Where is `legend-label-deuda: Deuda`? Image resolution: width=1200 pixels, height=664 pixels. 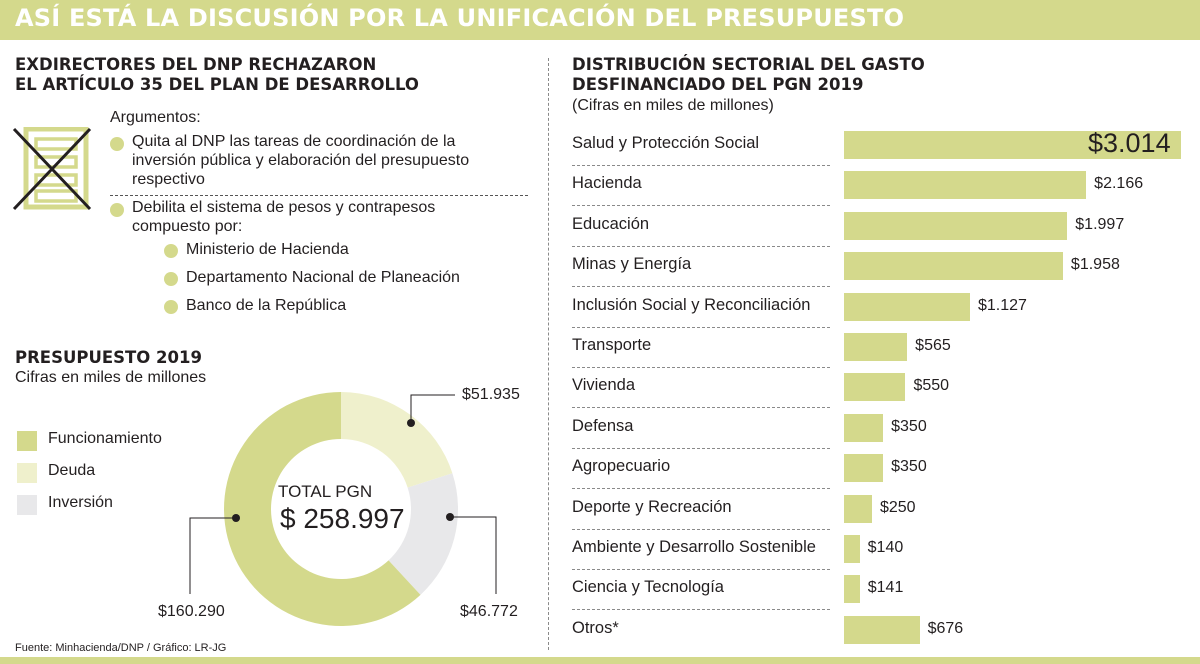 legend-label-deuda: Deuda is located at coordinates (72, 470).